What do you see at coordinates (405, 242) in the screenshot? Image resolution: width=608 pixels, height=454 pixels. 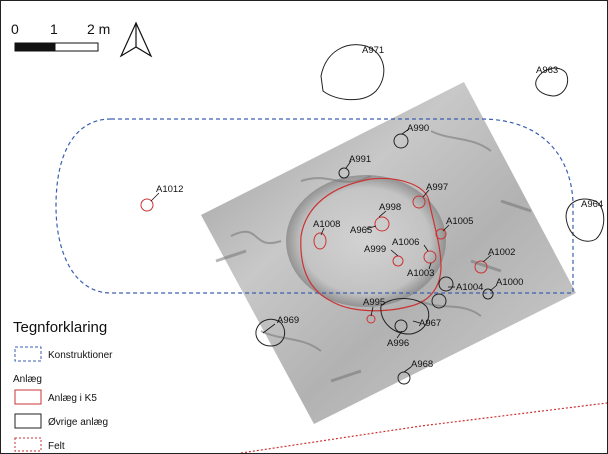 I see `label-a1006: A1006` at bounding box center [405, 242].